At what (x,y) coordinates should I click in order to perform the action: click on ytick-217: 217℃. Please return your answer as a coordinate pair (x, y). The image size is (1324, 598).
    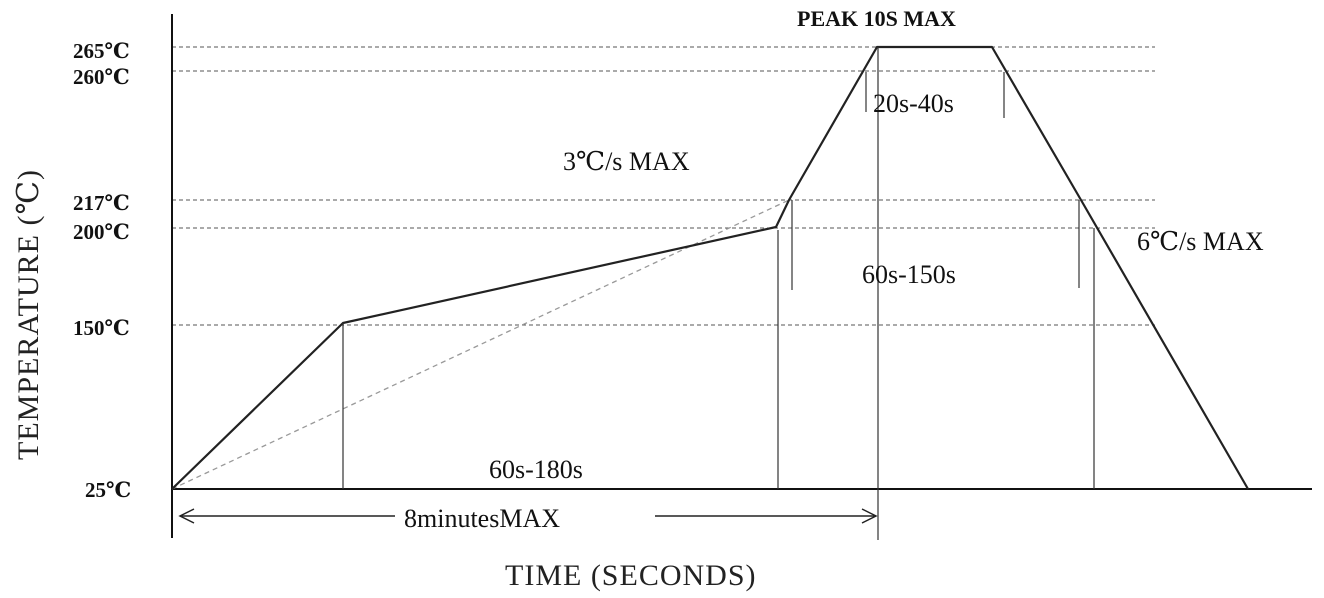
    Looking at the image, I should click on (101, 203).